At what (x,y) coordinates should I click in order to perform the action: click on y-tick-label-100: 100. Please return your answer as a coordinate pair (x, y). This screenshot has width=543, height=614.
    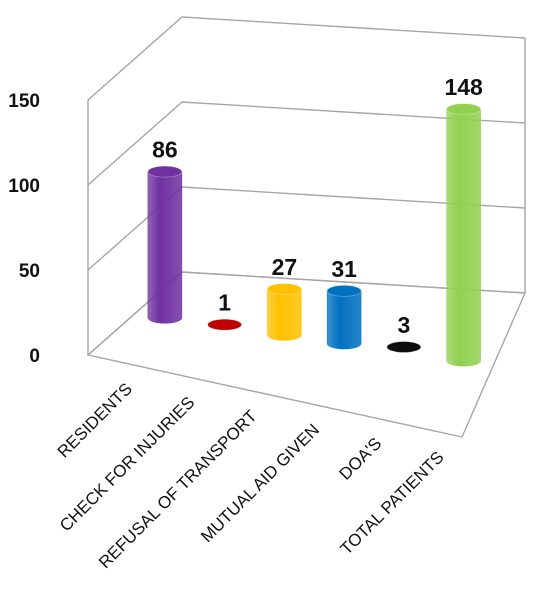
    Looking at the image, I should click on (24, 186).